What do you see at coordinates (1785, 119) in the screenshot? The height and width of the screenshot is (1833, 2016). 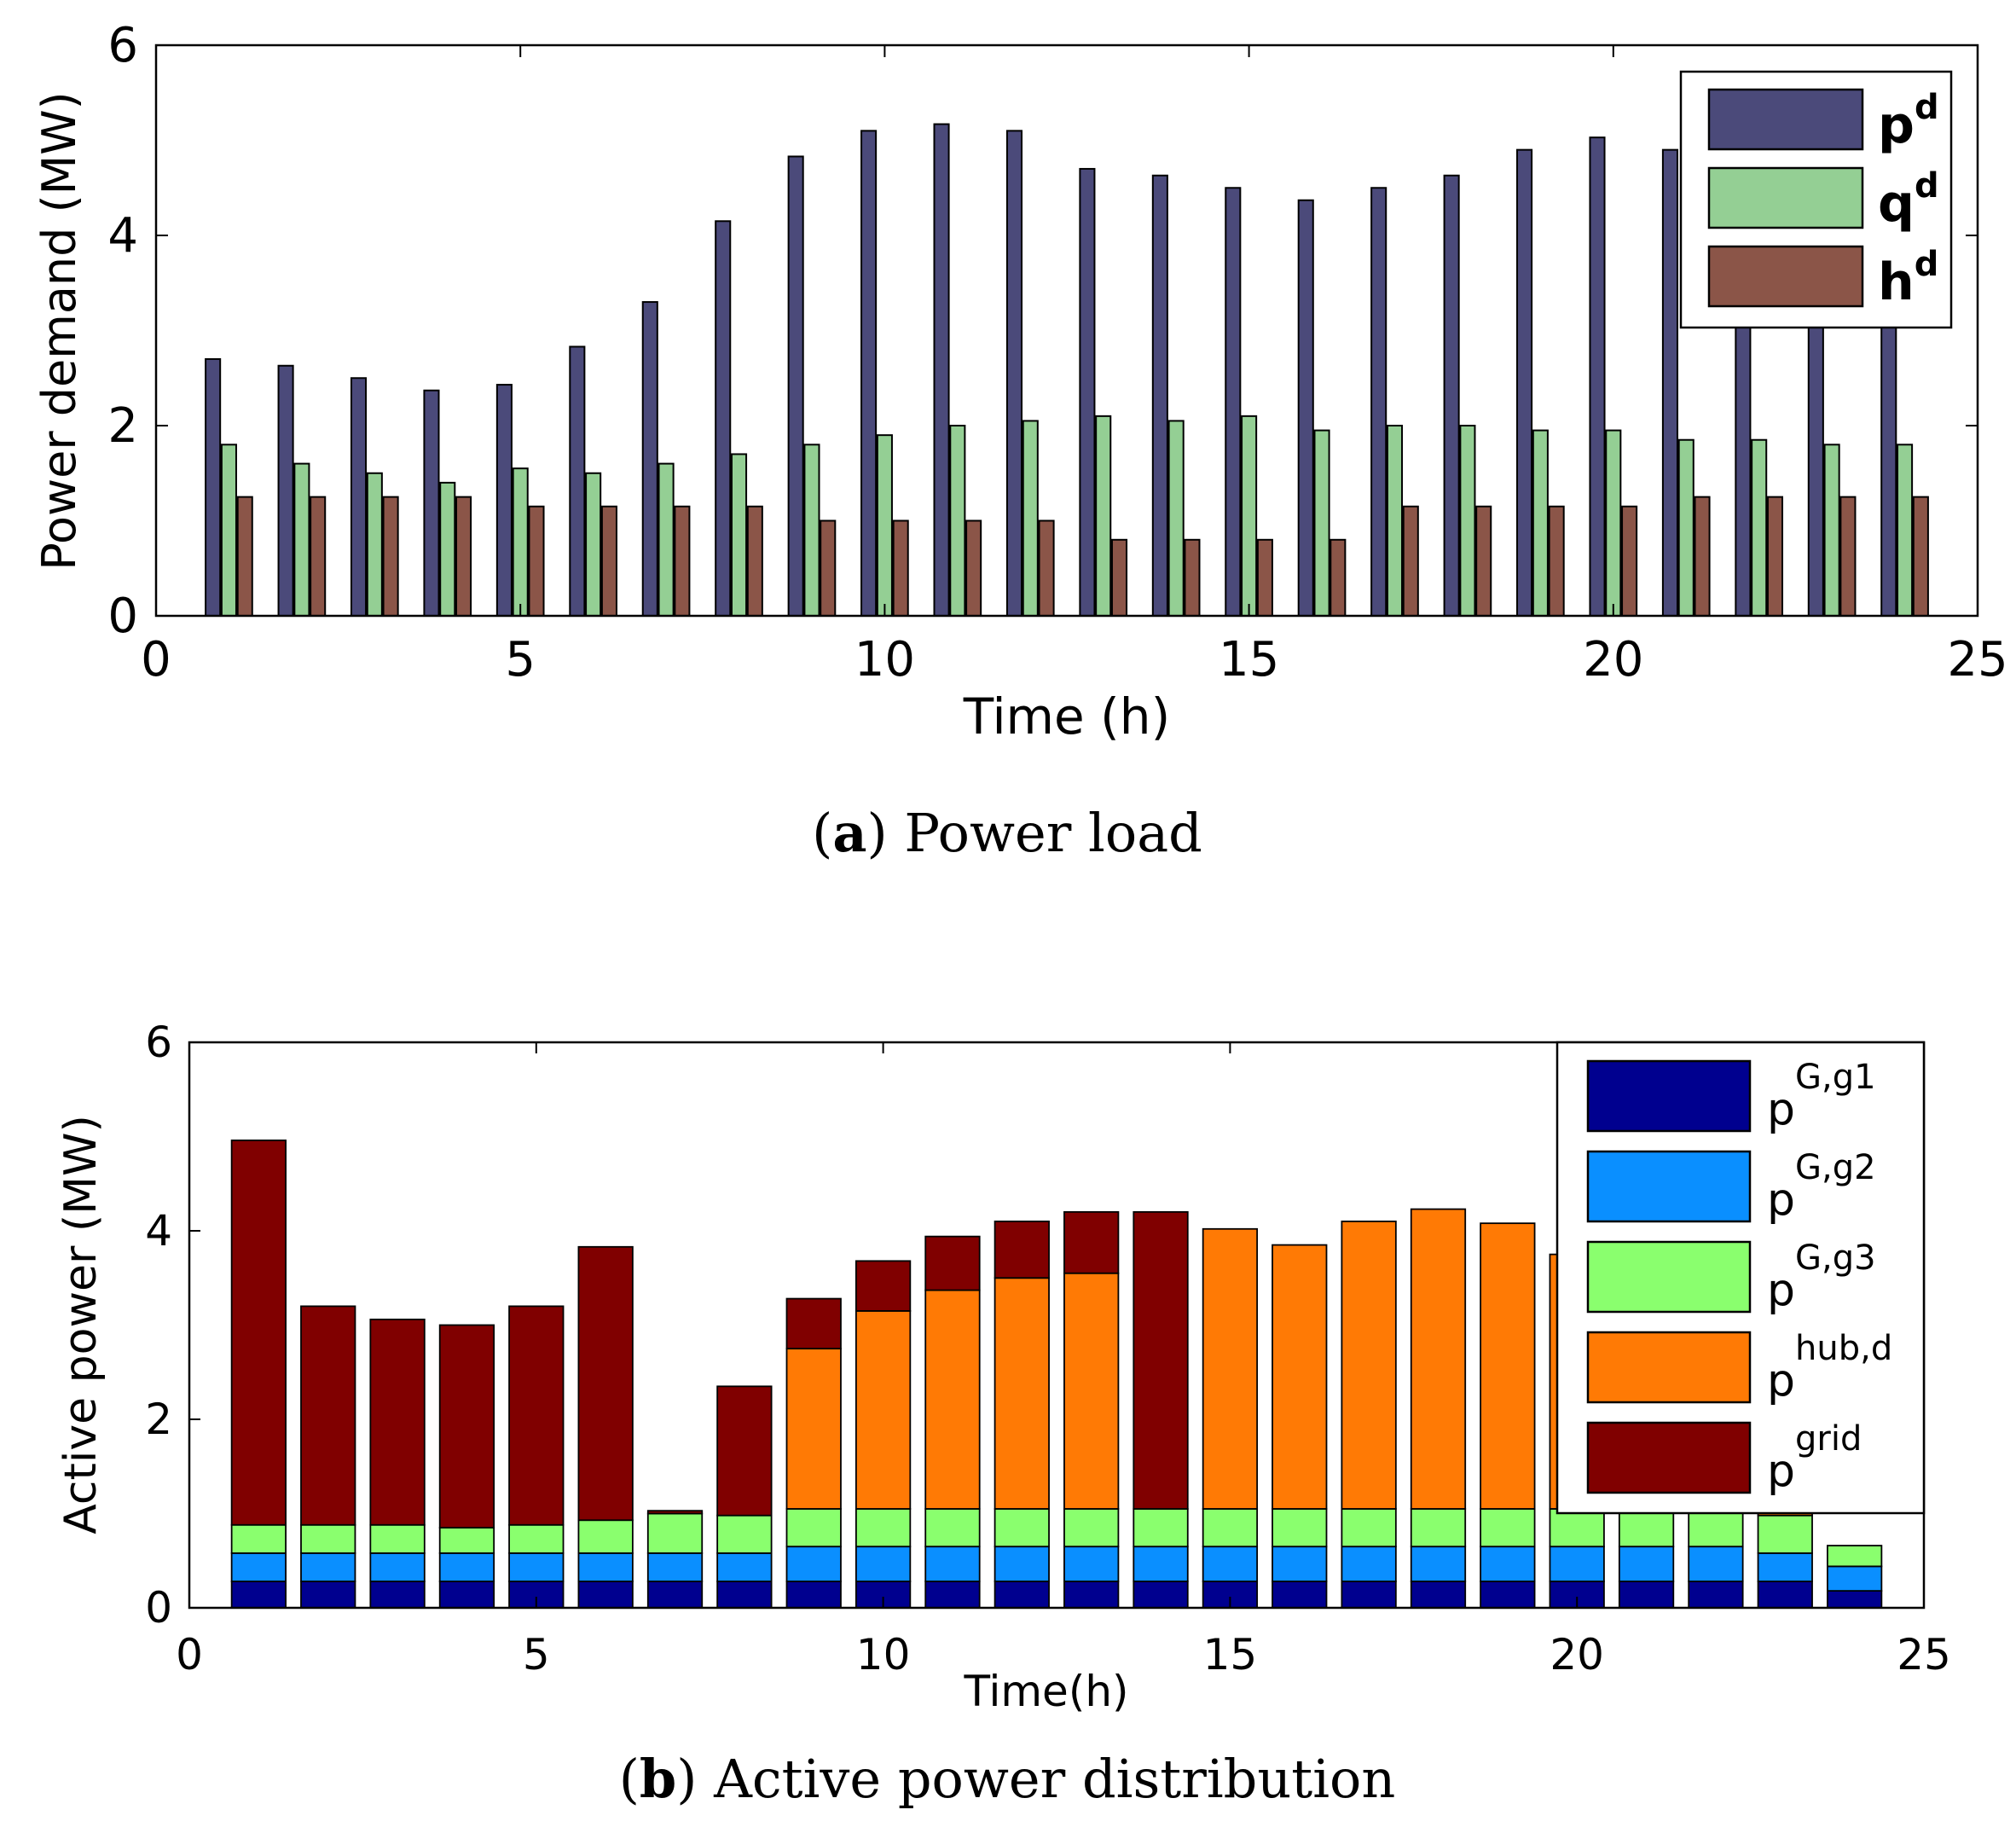 I see `a-legend-swatch-p` at bounding box center [1785, 119].